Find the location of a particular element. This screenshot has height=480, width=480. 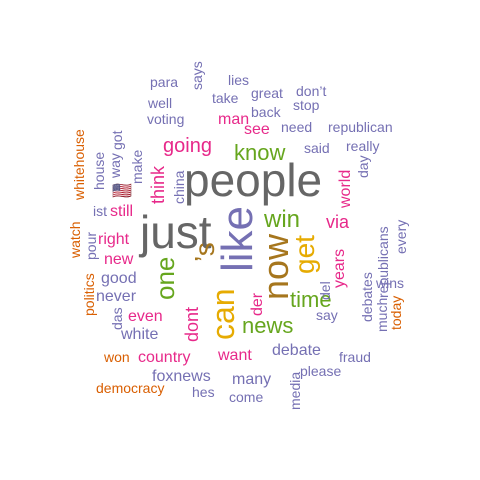

word-das: das is located at coordinates (117, 318).